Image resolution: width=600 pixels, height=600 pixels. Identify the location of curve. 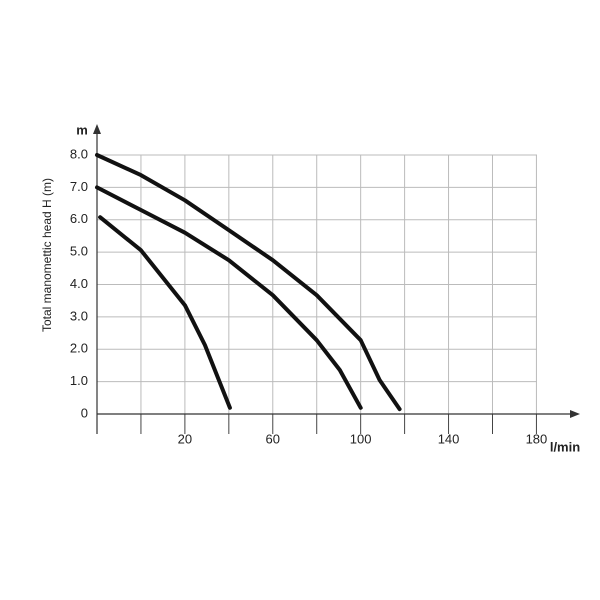
(165, 312).